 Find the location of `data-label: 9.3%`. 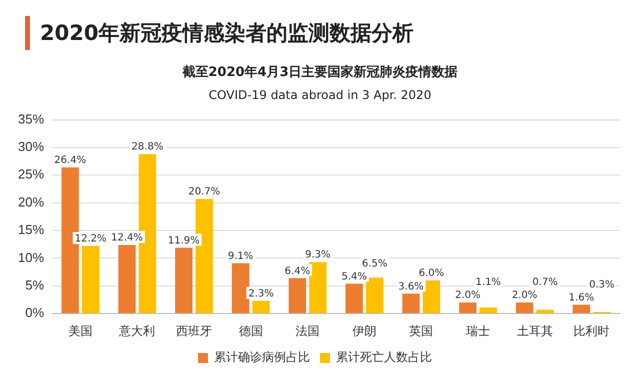

data-label: 9.3% is located at coordinates (318, 255).